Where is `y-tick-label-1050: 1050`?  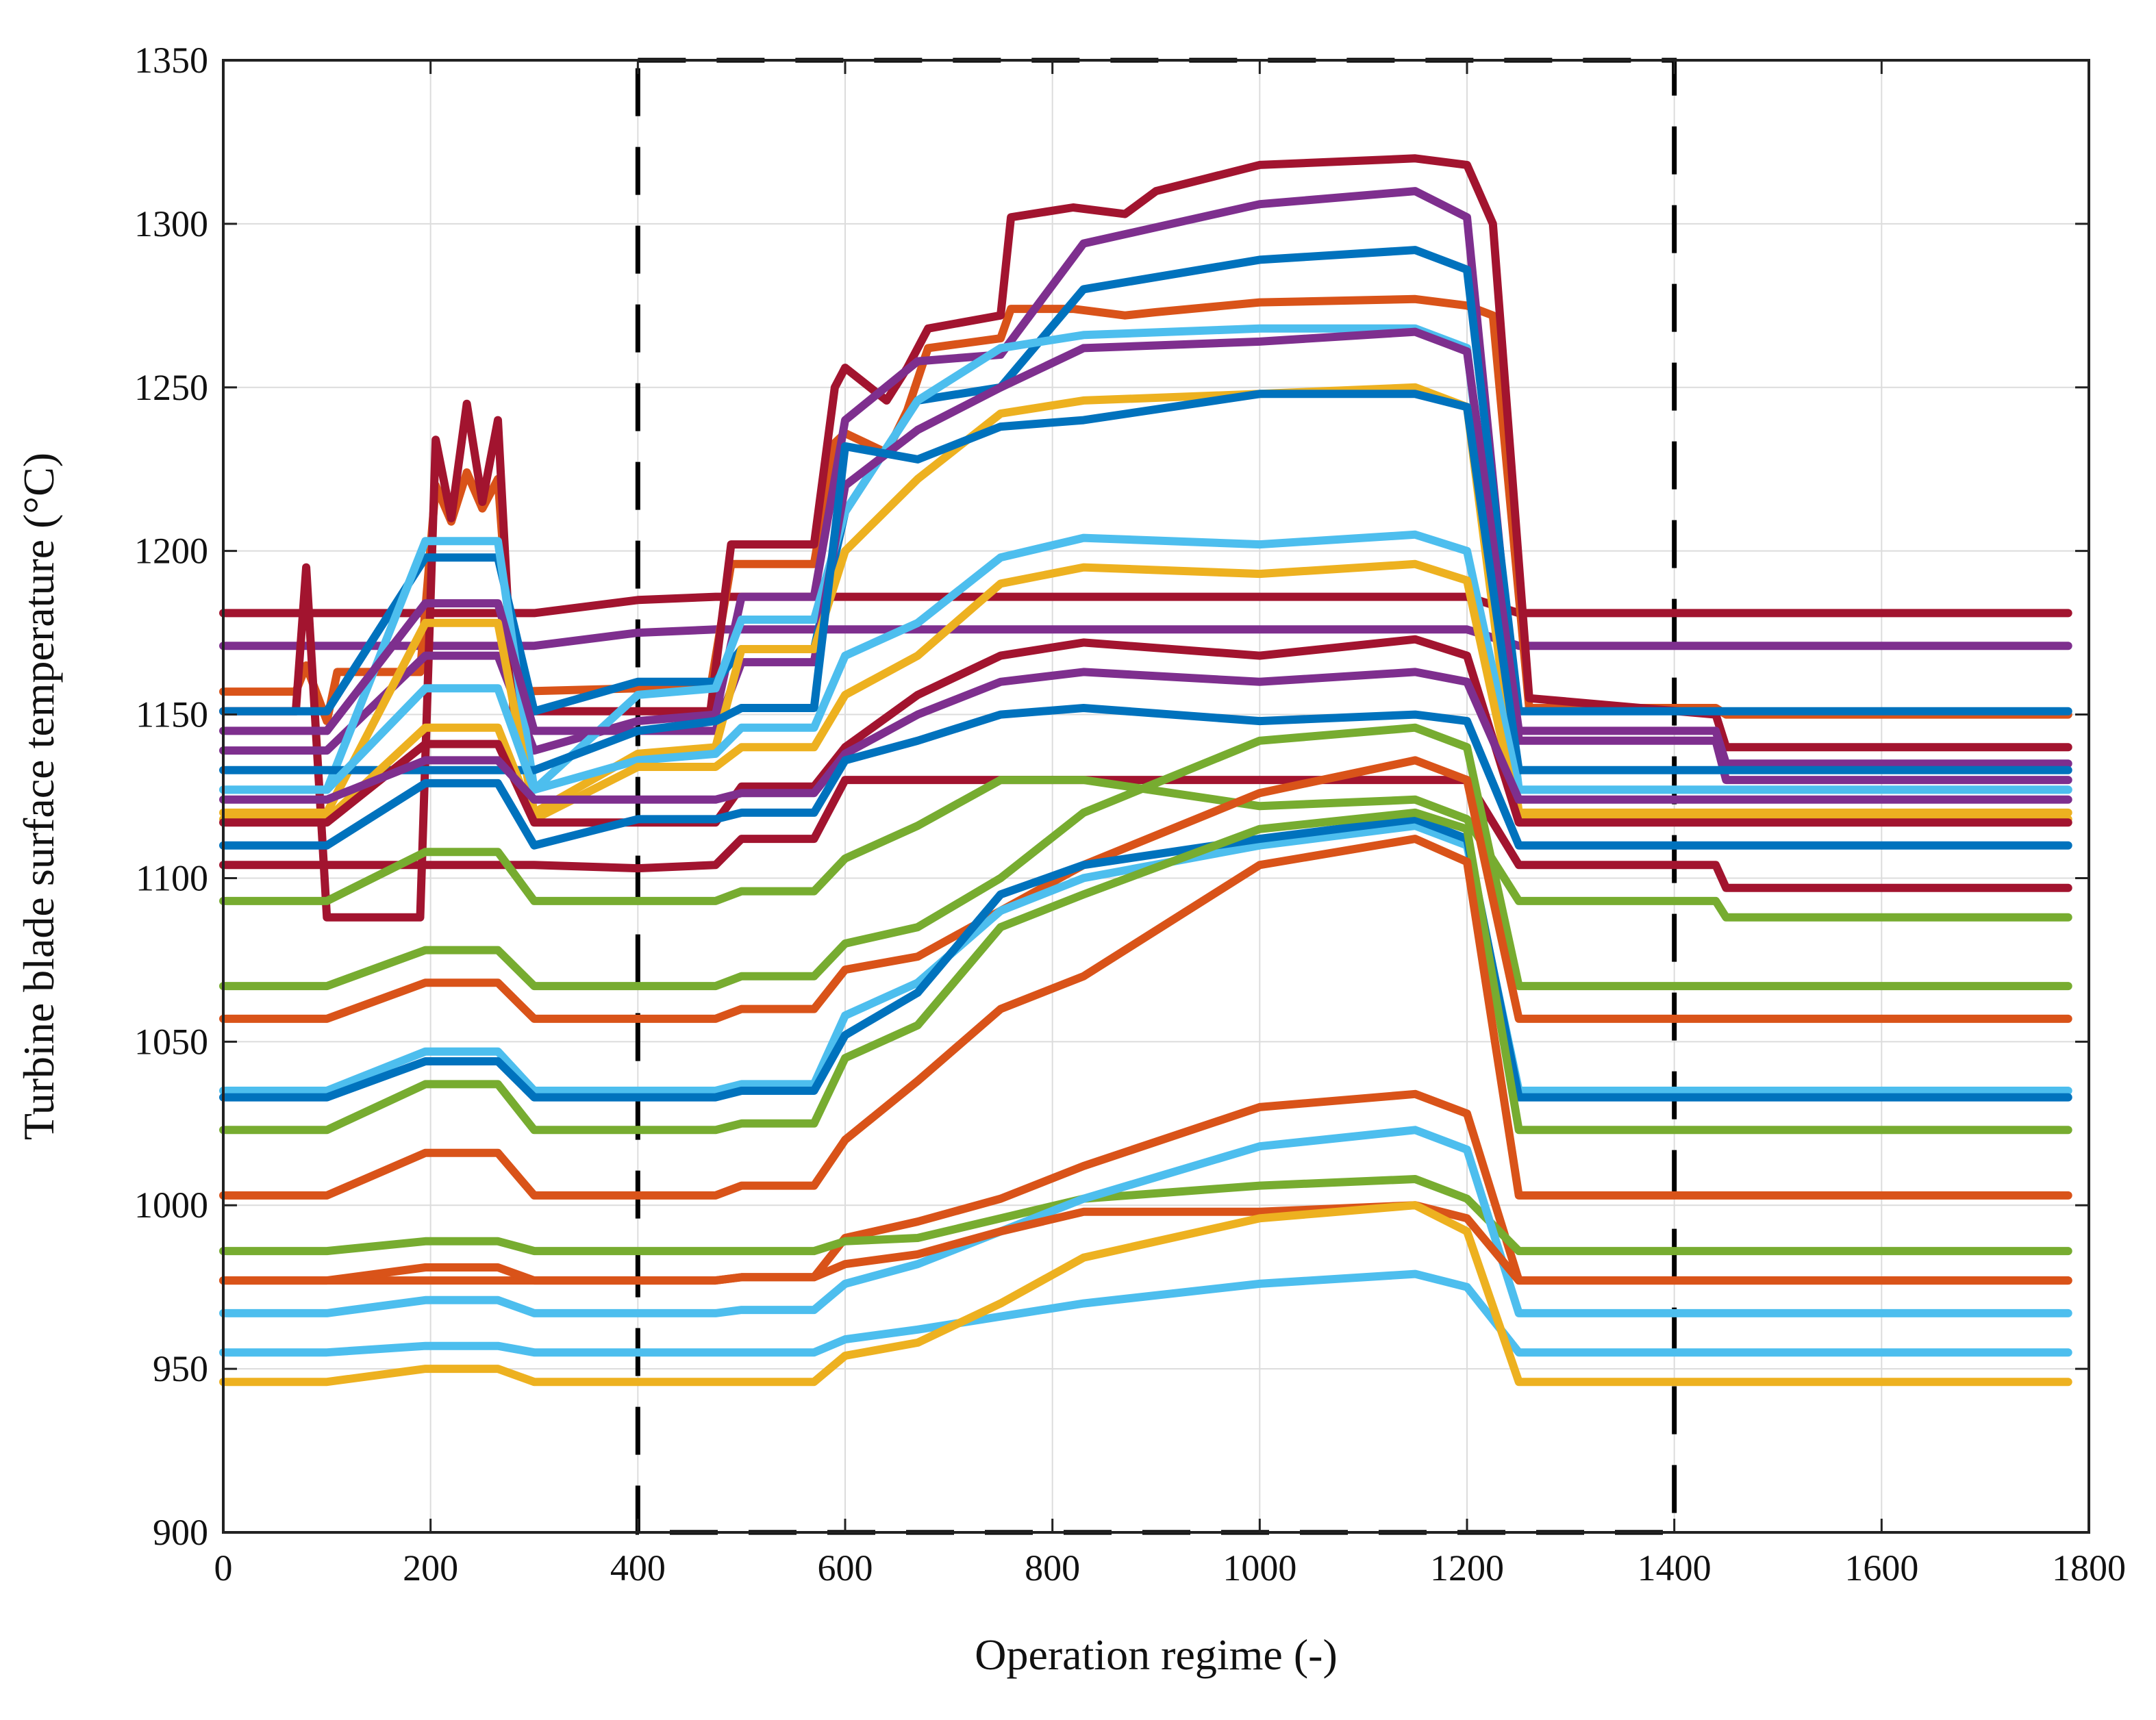
y-tick-label-1050: 1050 is located at coordinates (171, 1041).